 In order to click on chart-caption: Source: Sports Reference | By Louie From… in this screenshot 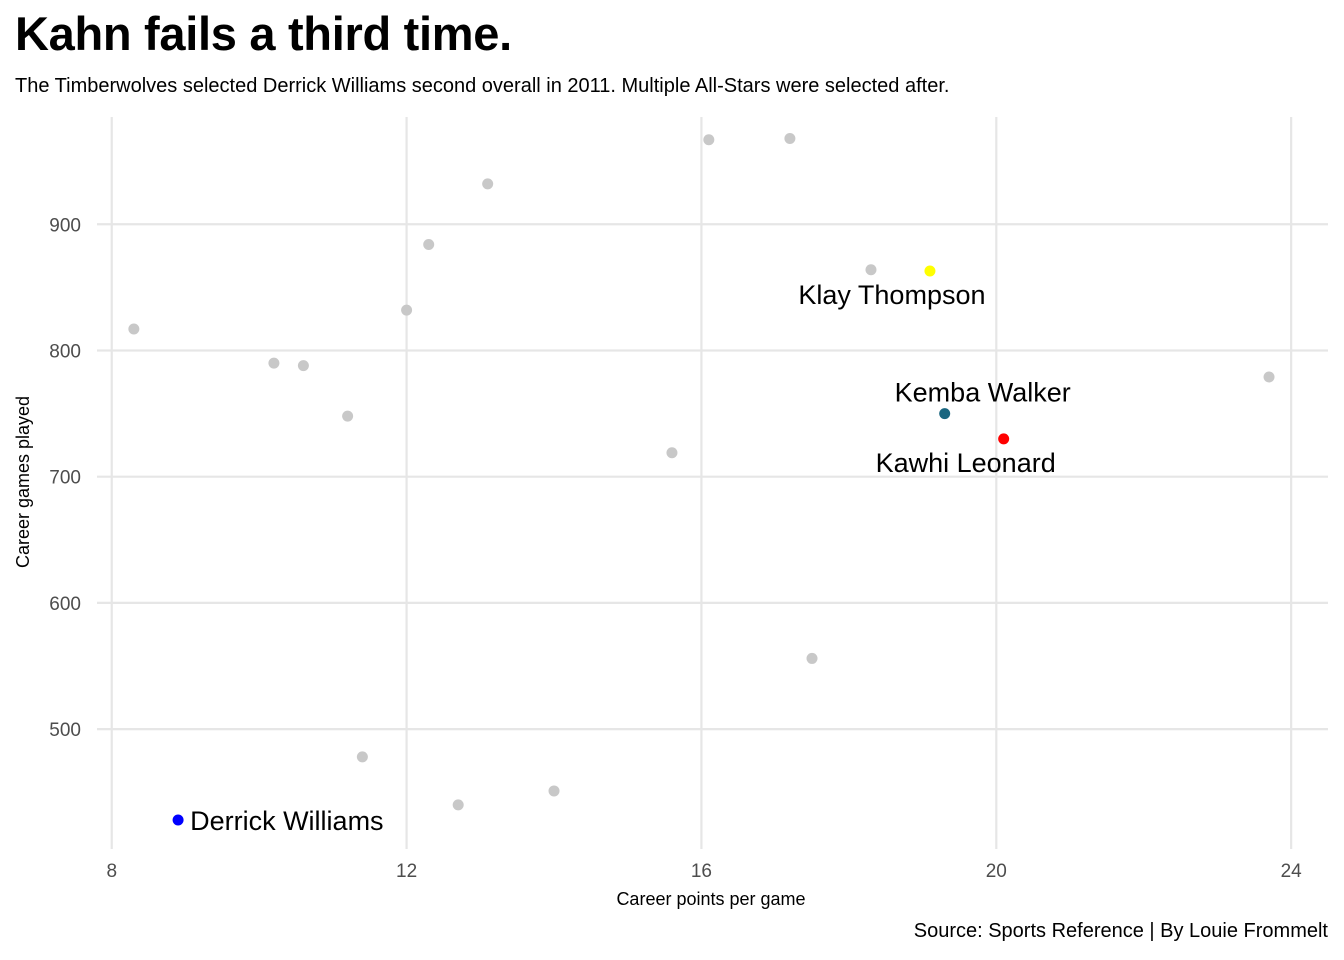, I will do `click(1120, 931)`.